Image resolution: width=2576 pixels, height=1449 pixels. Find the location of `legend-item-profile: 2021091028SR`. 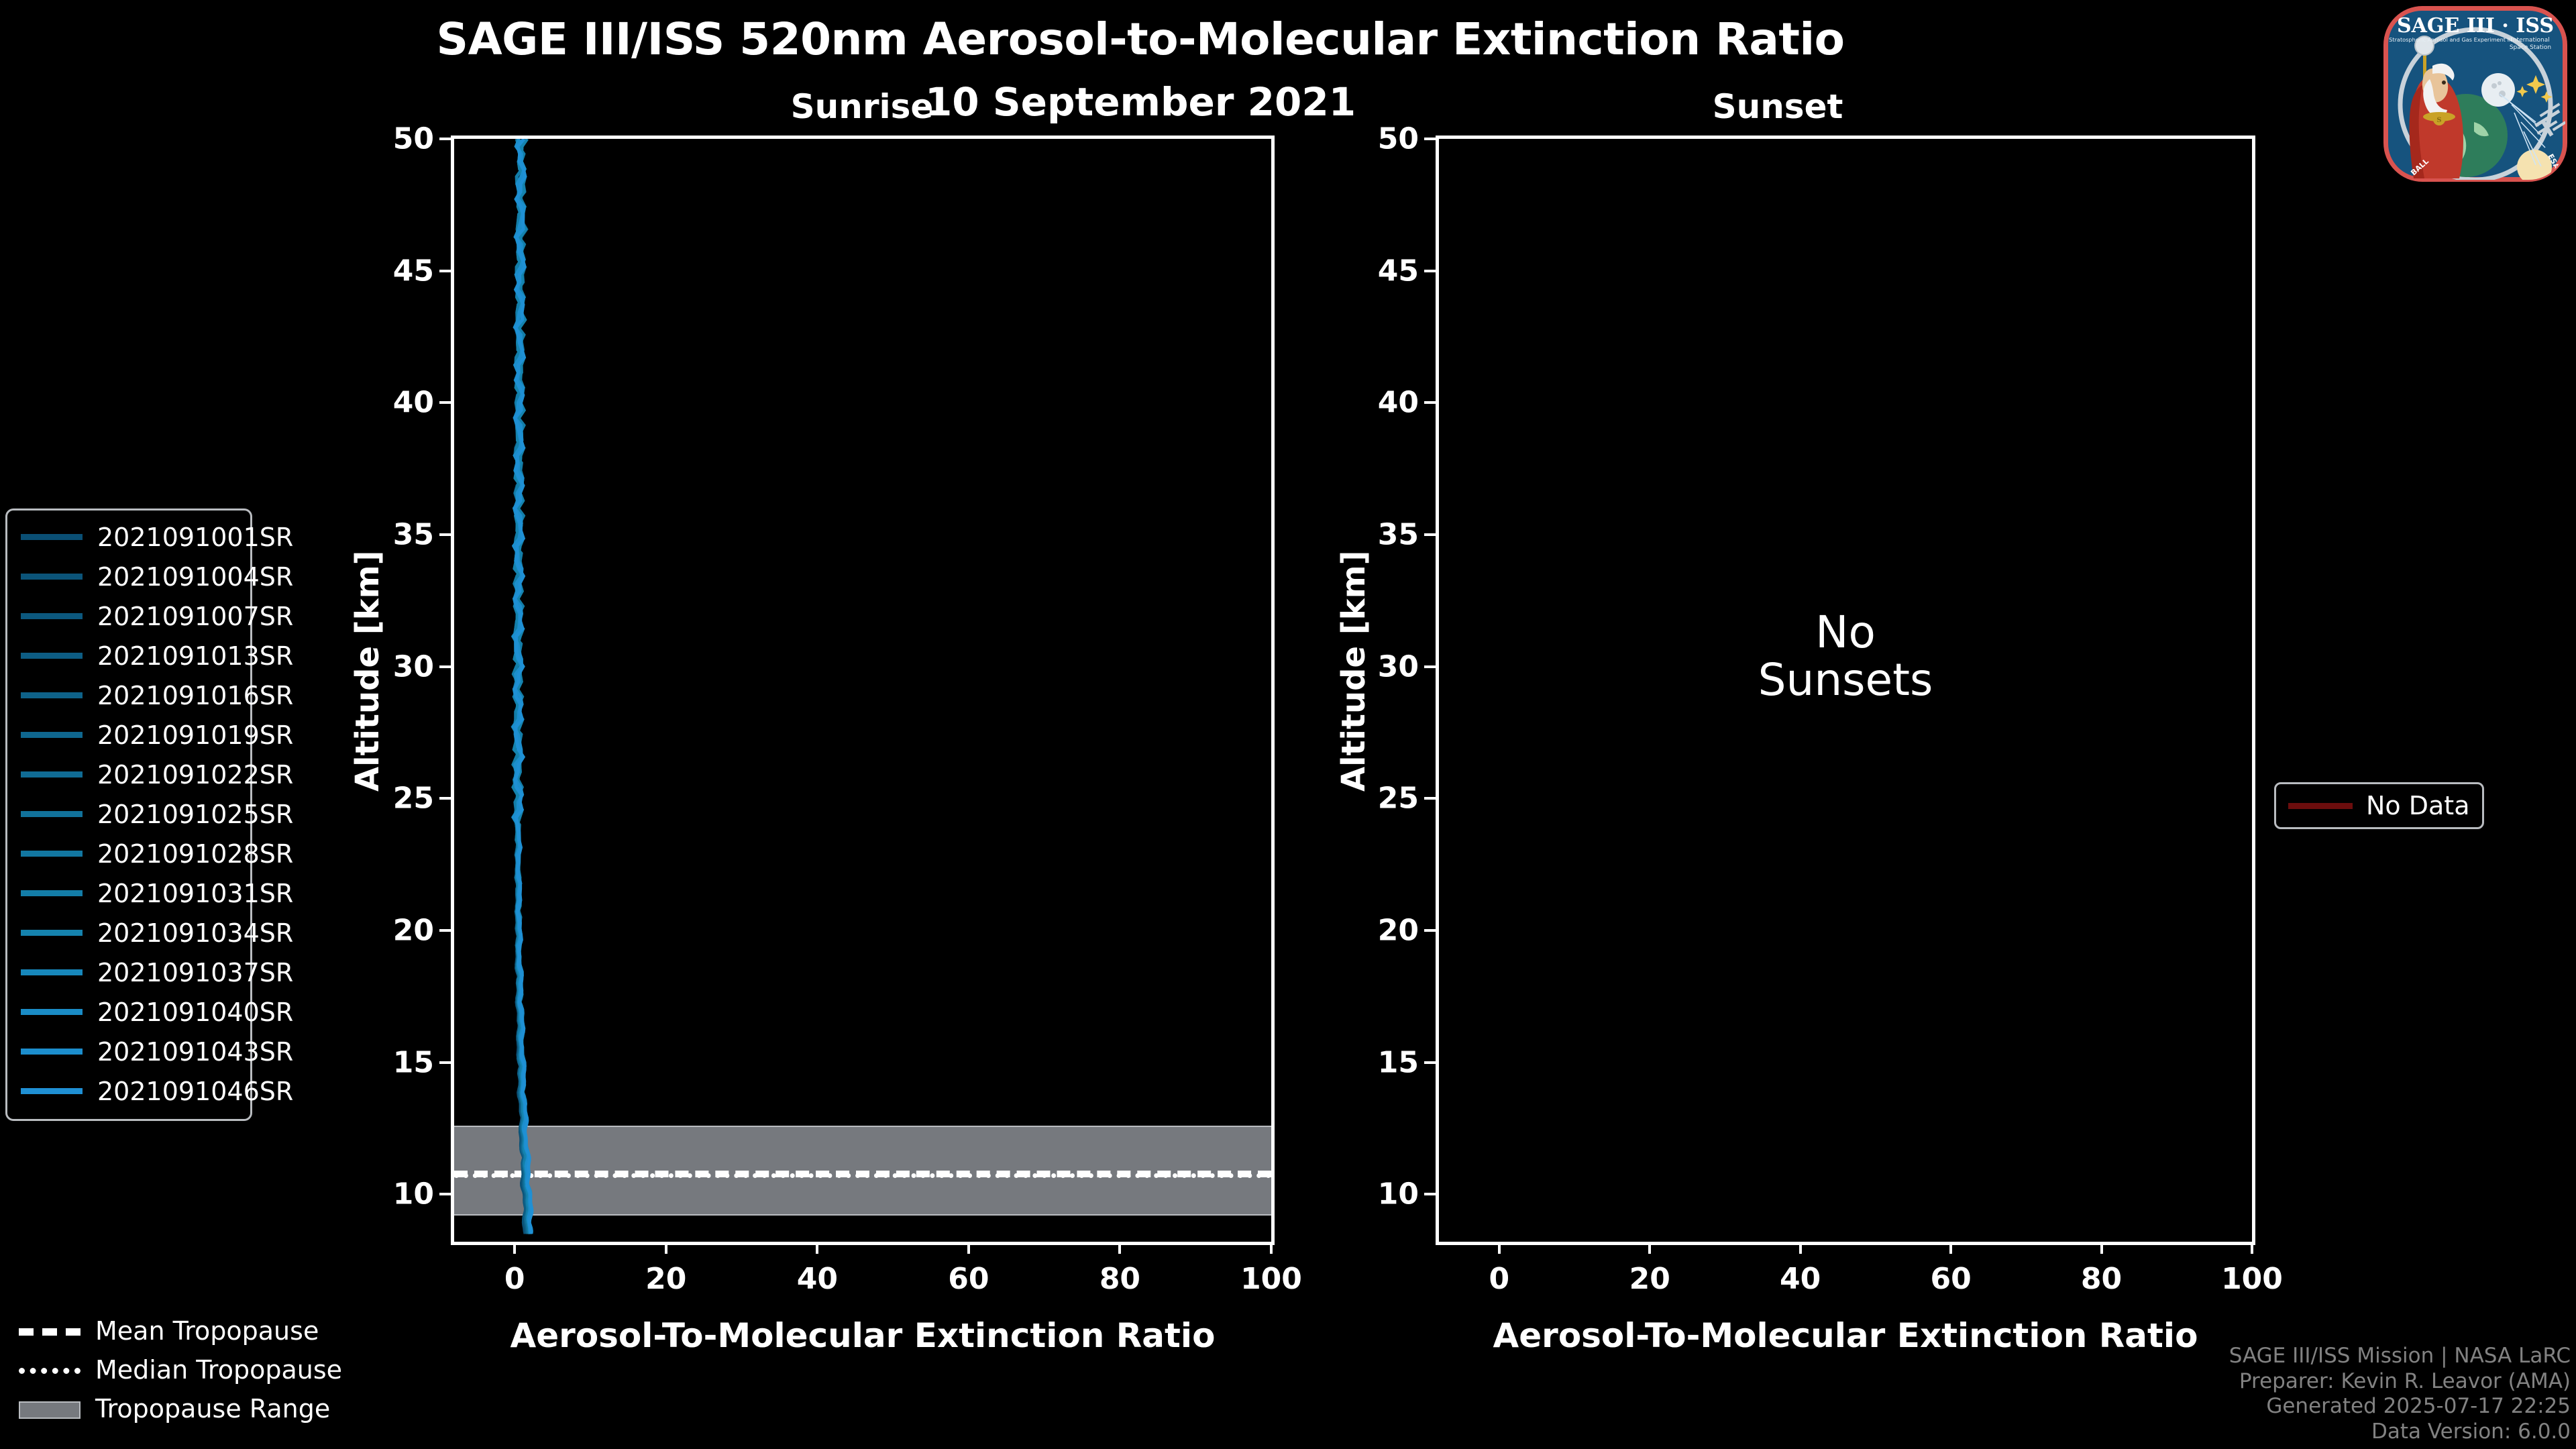

legend-item-profile: 2021091028SR is located at coordinates (150, 853).